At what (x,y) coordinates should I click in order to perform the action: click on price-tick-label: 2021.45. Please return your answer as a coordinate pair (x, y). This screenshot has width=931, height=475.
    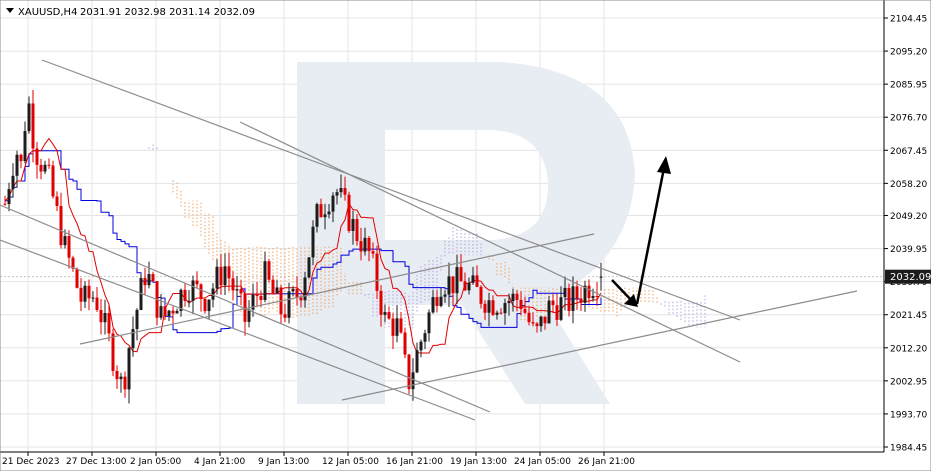
    Looking at the image, I should click on (908, 316).